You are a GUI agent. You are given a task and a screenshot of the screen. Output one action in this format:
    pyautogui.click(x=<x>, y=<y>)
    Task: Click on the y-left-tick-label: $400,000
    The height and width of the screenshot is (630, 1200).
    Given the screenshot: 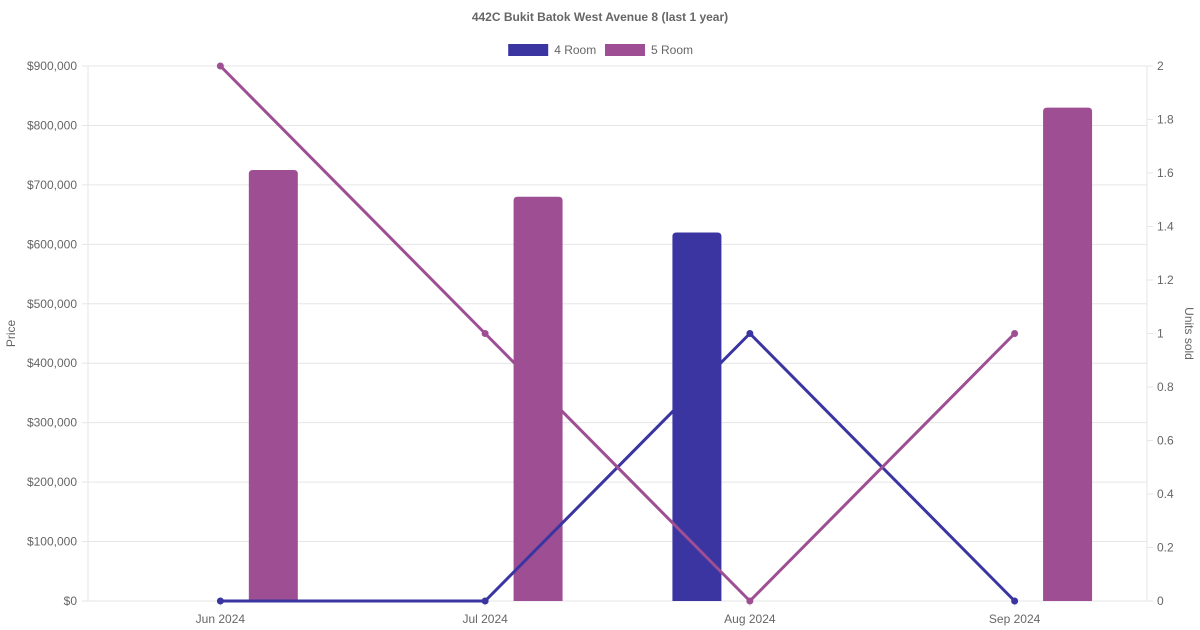 What is the action you would take?
    pyautogui.click(x=52, y=363)
    